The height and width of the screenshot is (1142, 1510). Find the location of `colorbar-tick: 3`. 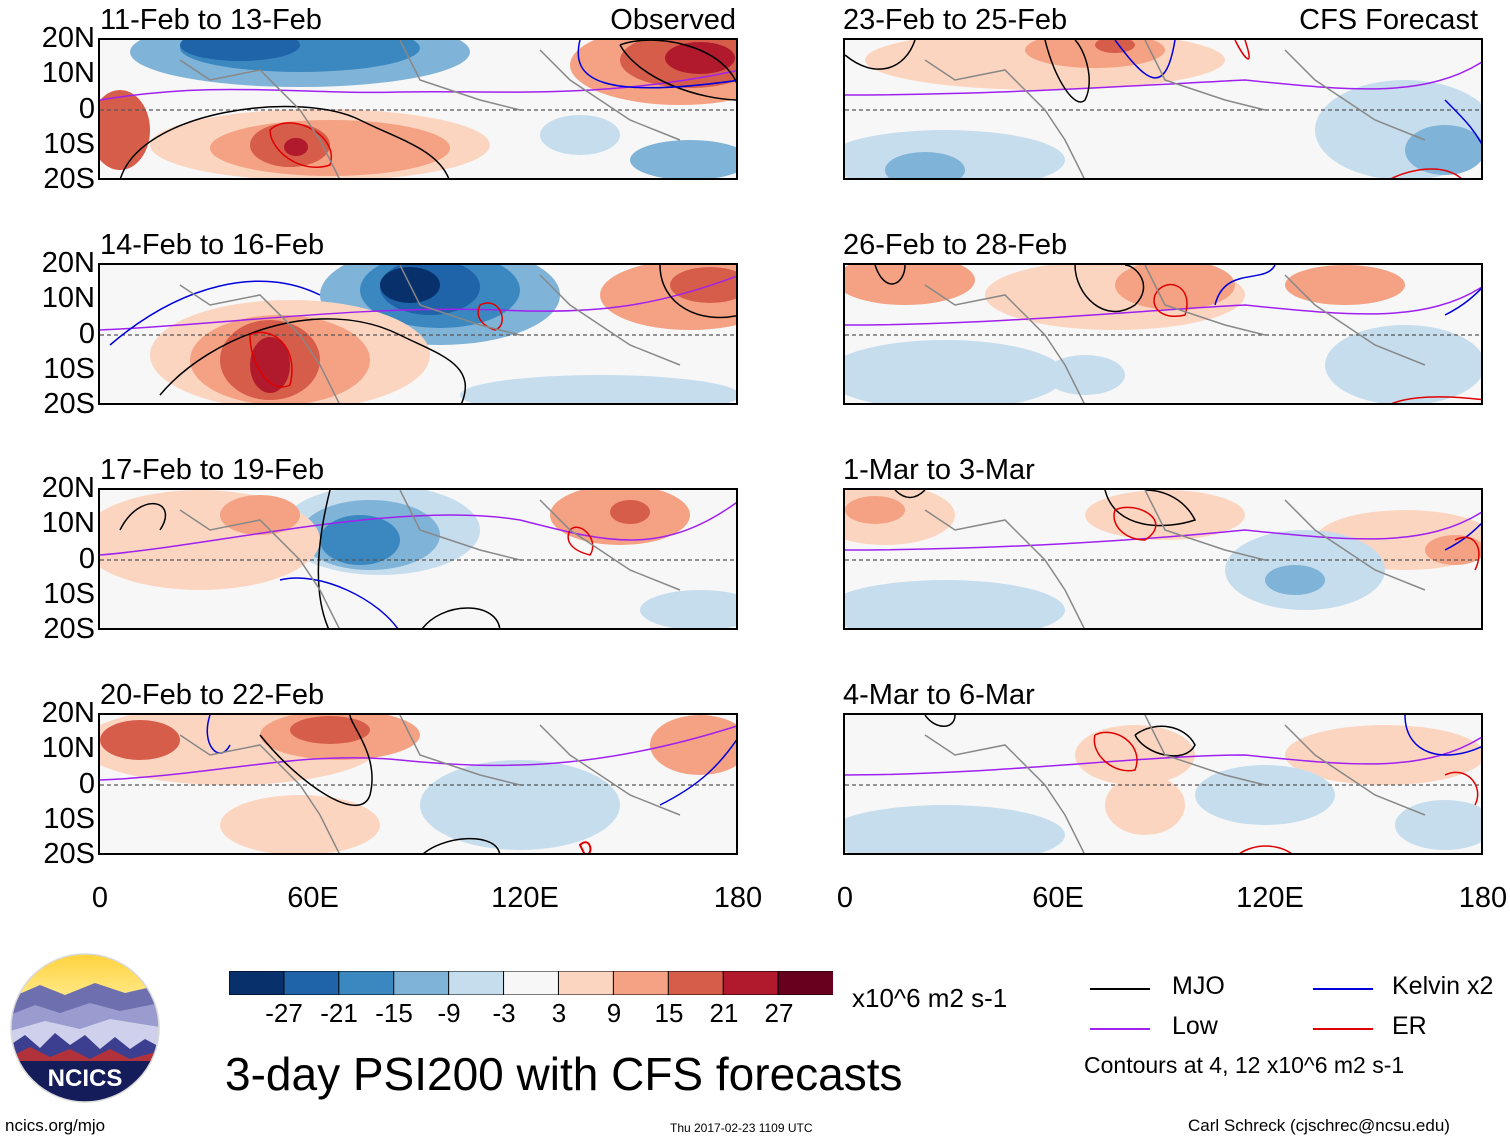

colorbar-tick: 3 is located at coordinates (559, 1013).